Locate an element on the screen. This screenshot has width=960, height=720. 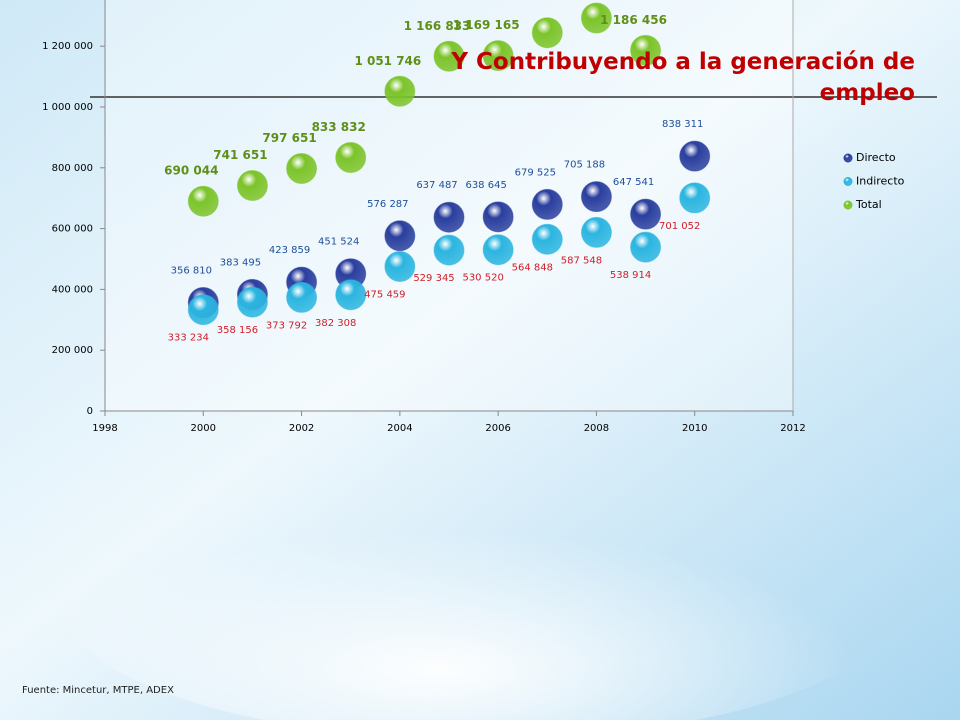
data-label: 1 051 746 is located at coordinates (387, 61).